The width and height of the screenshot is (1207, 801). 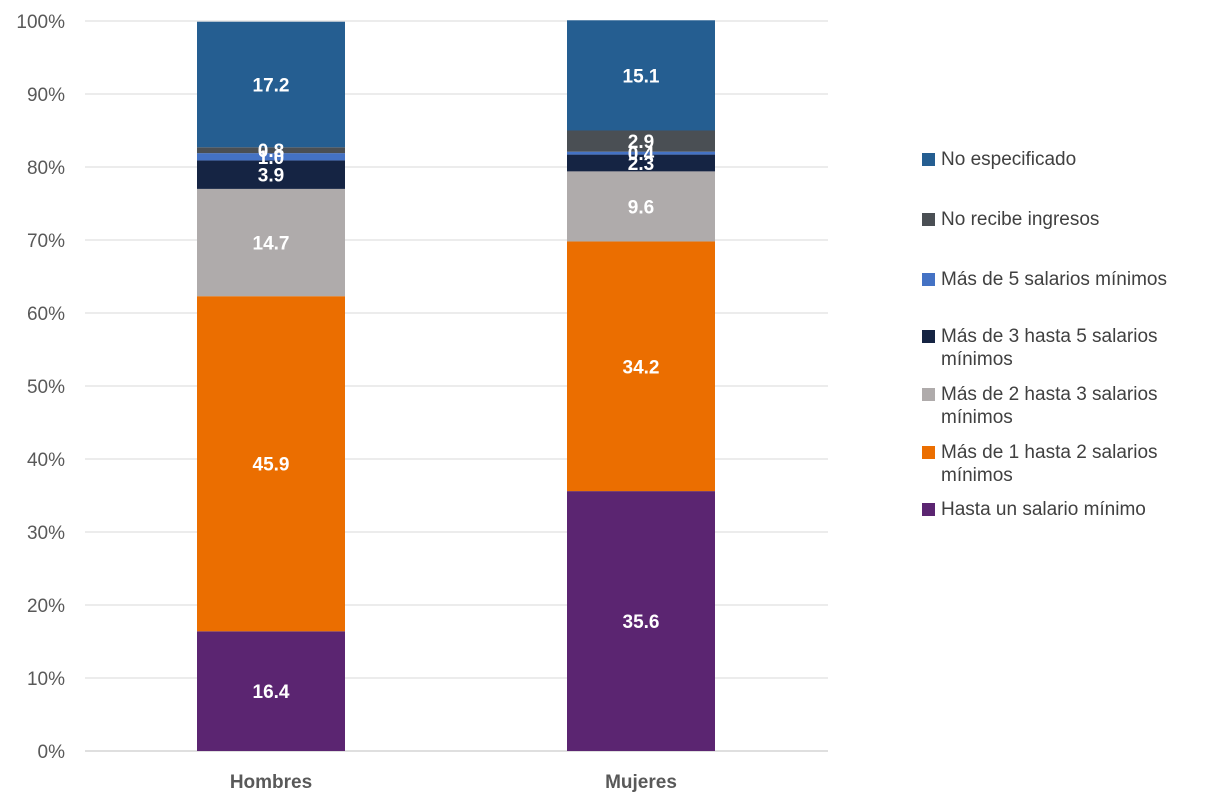 I want to click on legend-item: Más de 5 salarios mínimos, so click(x=1064, y=279).